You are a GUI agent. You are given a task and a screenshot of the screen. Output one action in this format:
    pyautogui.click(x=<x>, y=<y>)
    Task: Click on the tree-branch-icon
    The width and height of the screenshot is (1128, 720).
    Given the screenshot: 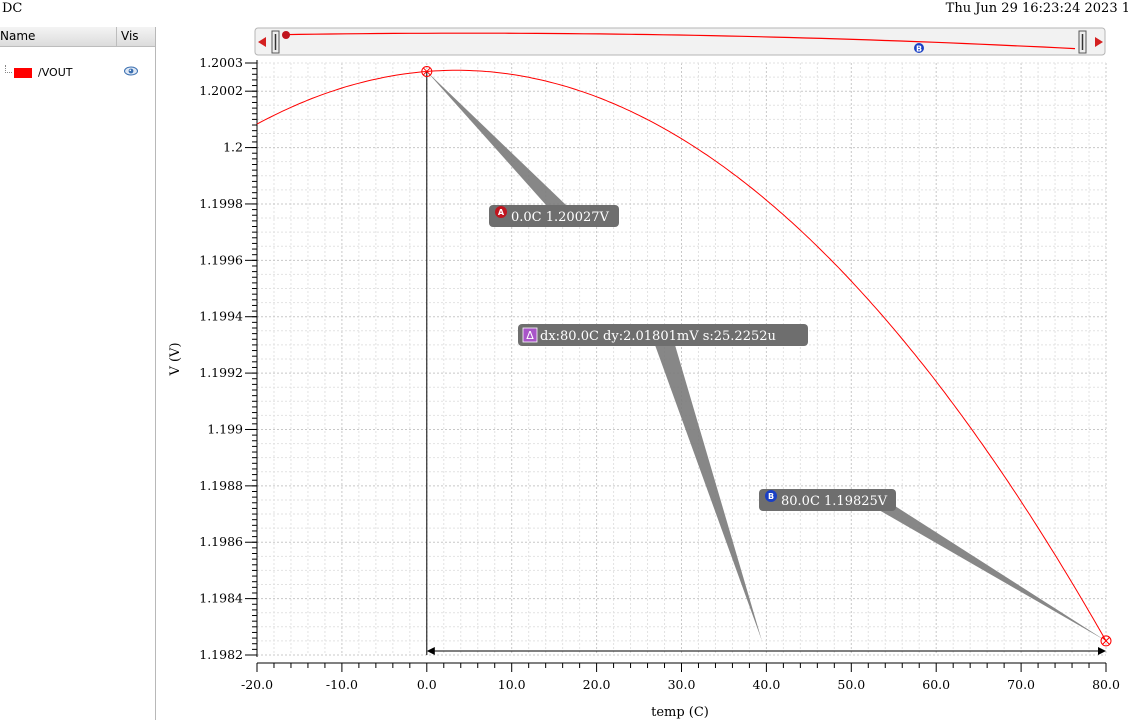 What is the action you would take?
    pyautogui.click(x=8, y=69)
    